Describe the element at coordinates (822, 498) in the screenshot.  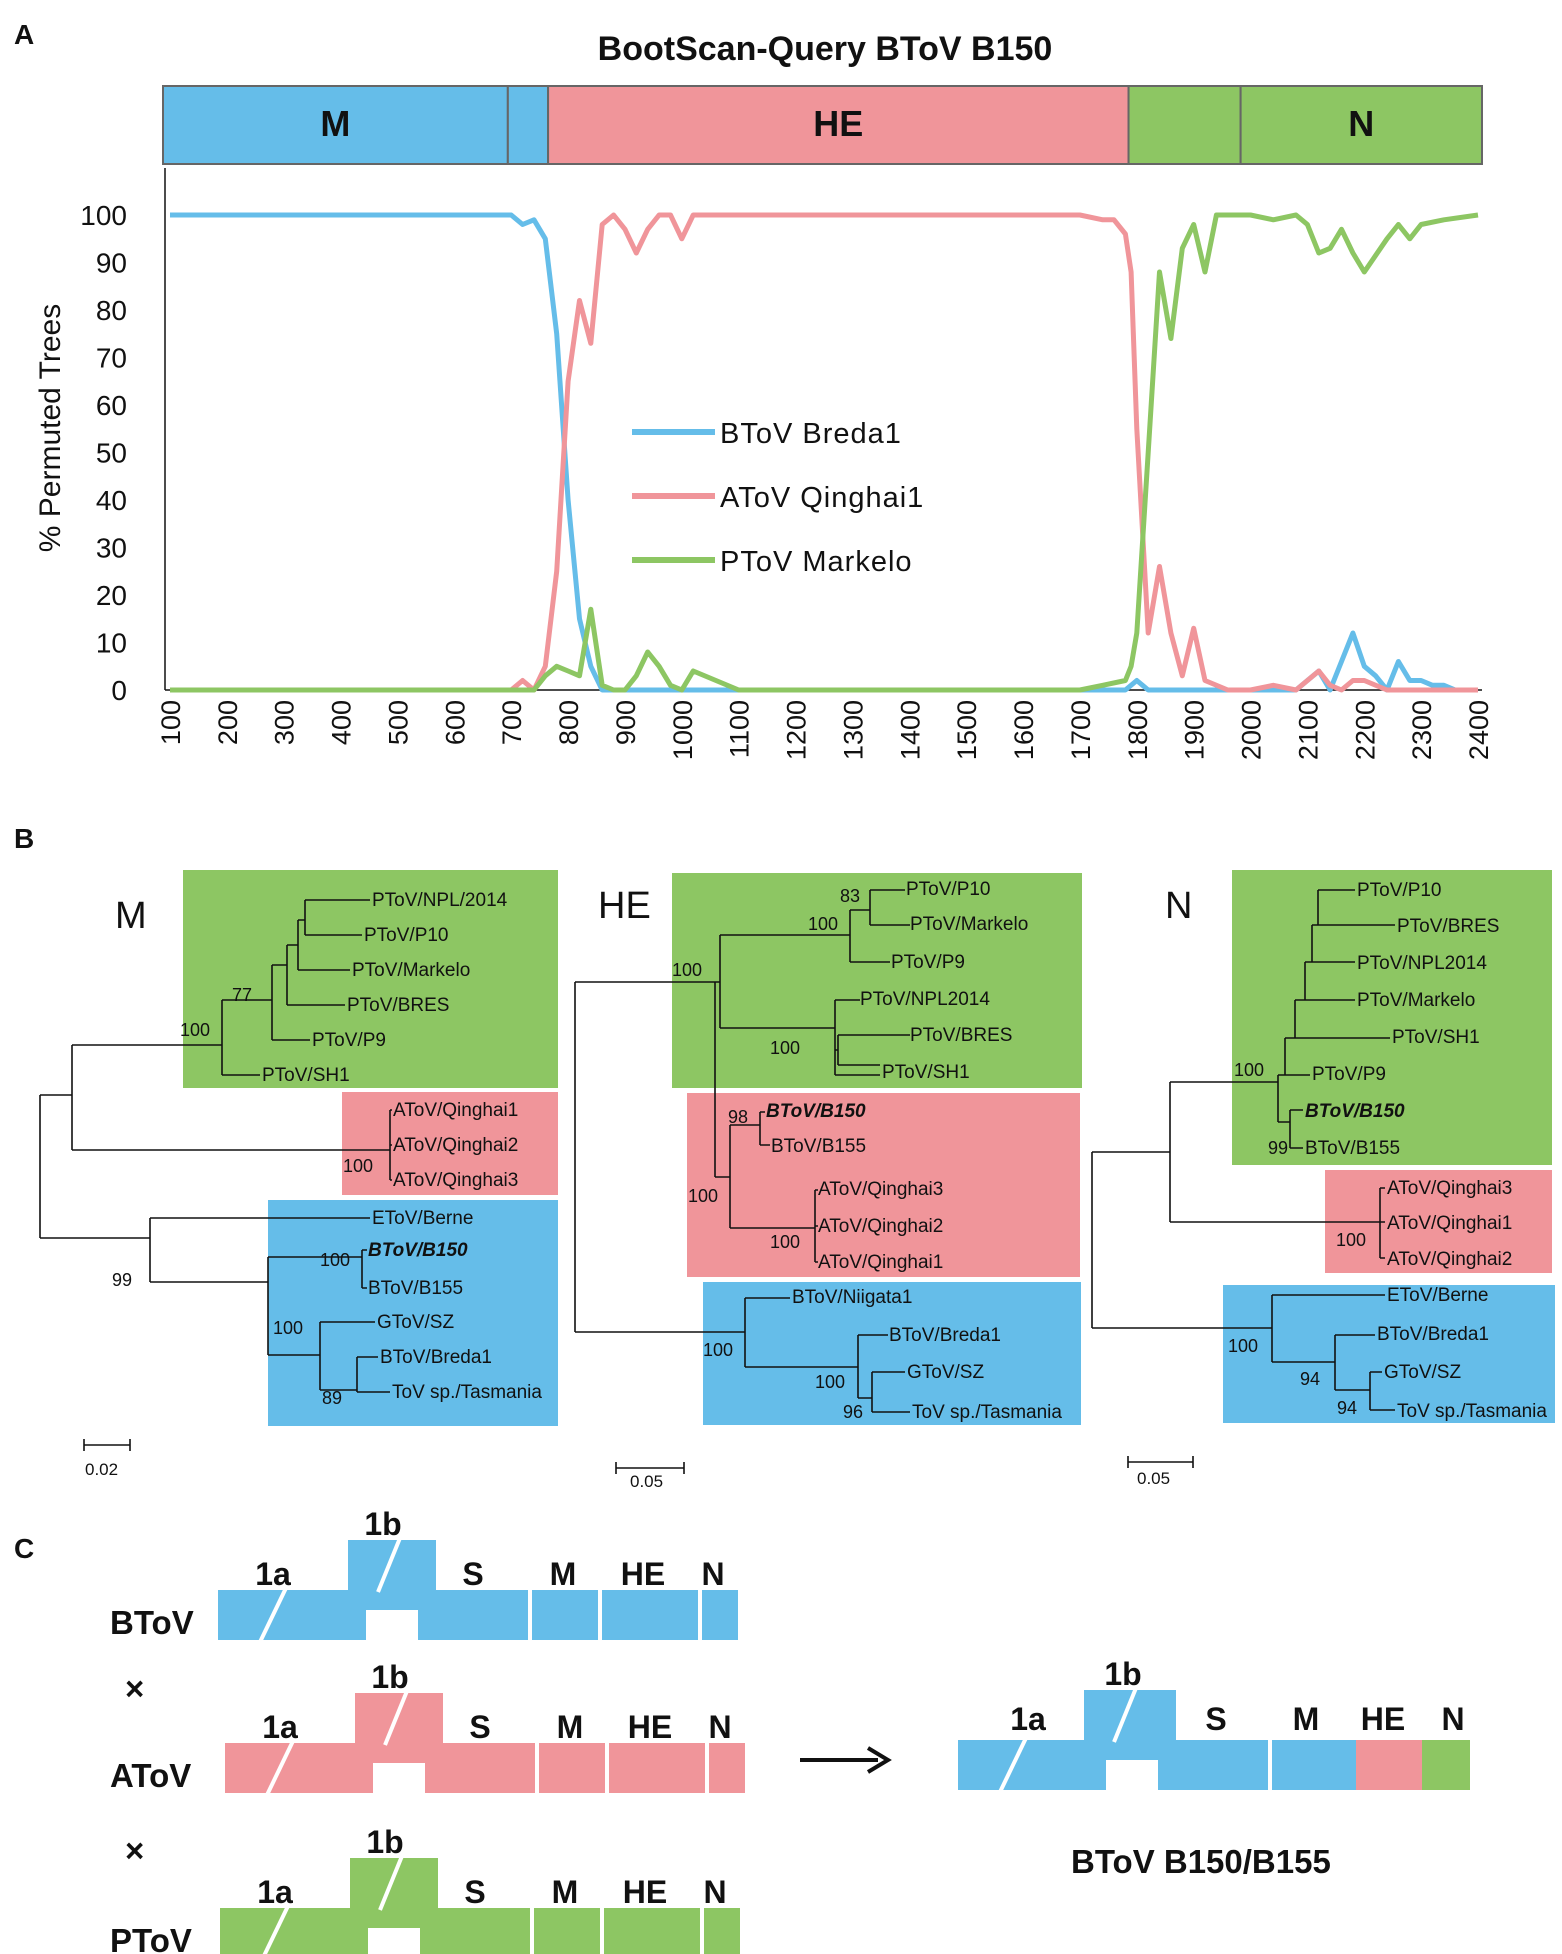
I see `legend-label-1: AToV Qinghai1` at that location.